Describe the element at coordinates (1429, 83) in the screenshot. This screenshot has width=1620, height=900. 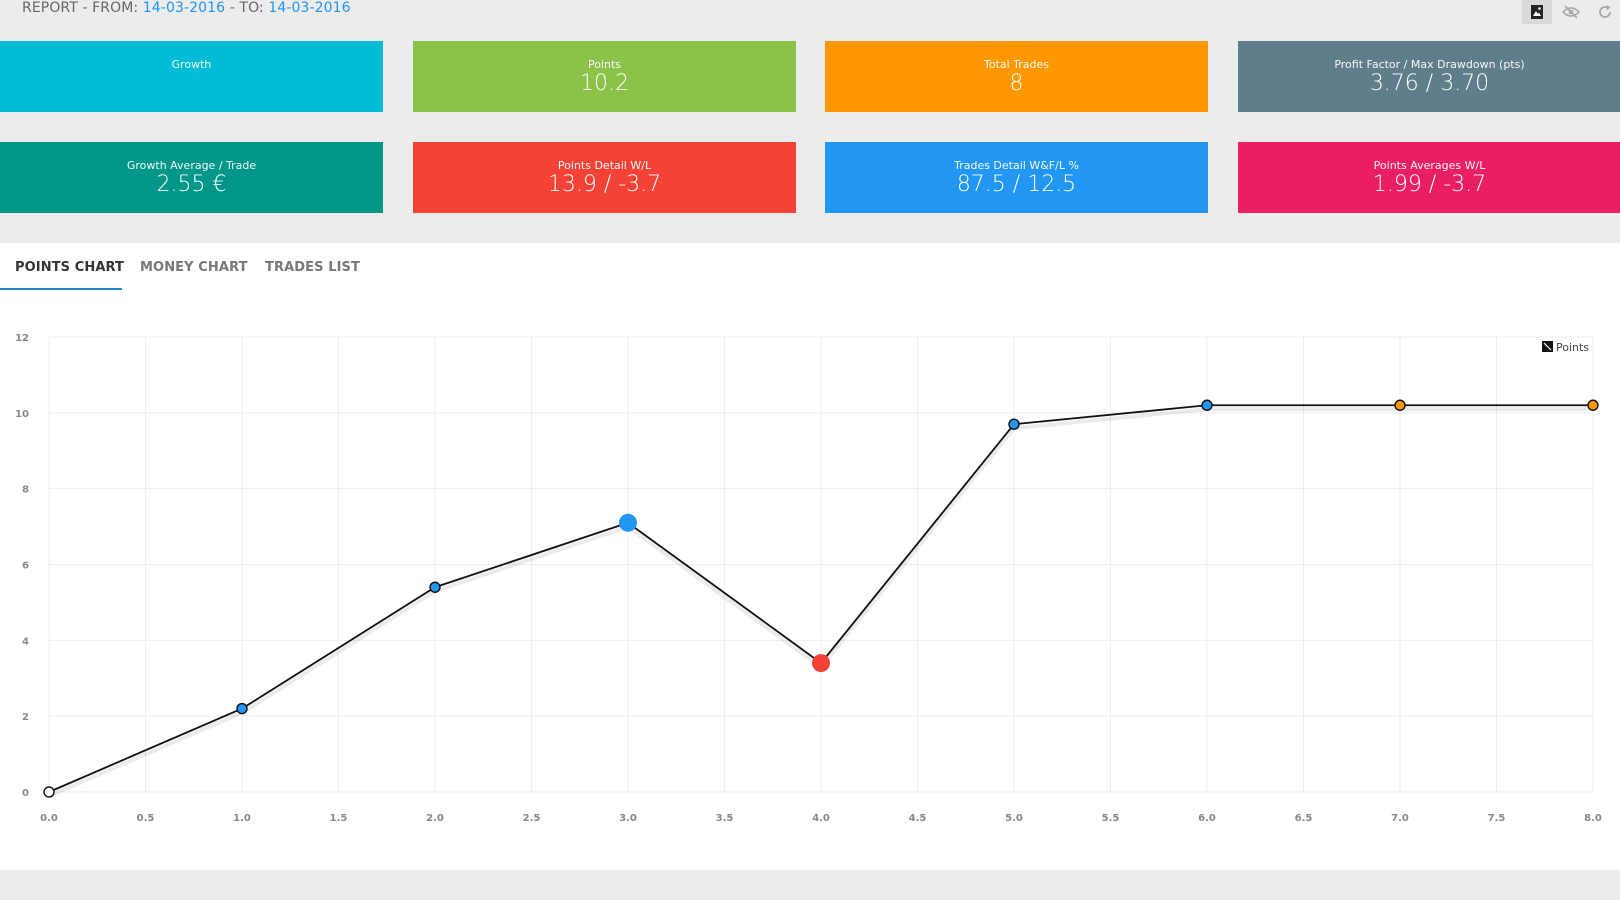
I see `card-value: 3.76 / 3.70` at that location.